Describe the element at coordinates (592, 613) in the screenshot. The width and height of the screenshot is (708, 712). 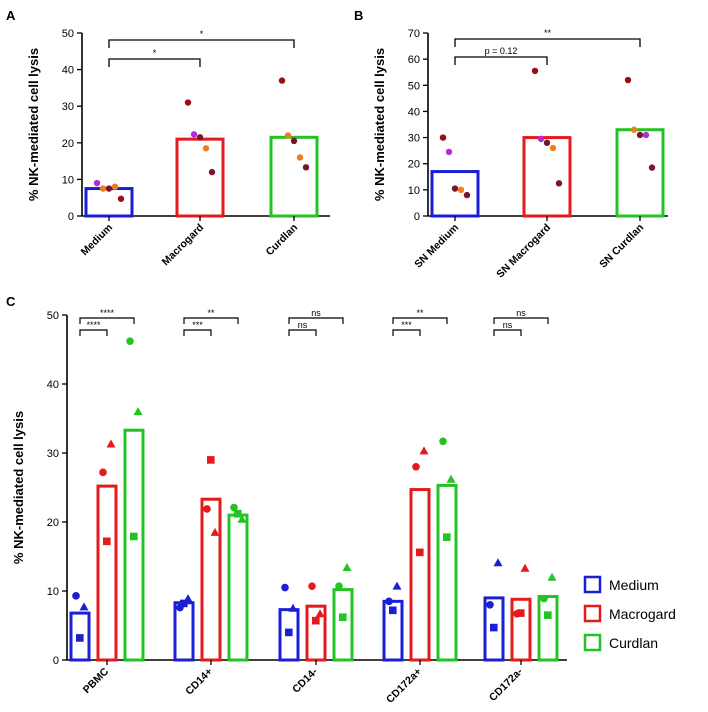
I see `legend-swatch-macrogard` at that location.